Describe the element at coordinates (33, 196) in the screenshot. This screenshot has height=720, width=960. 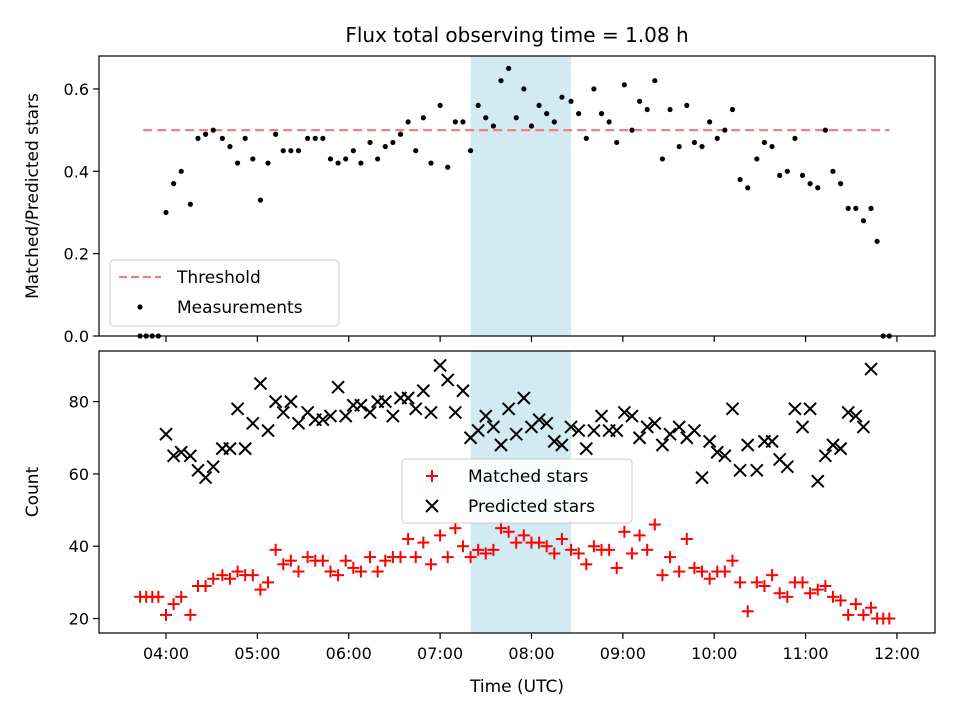
I see `y-axis-label: Matched/Predicted stars` at that location.